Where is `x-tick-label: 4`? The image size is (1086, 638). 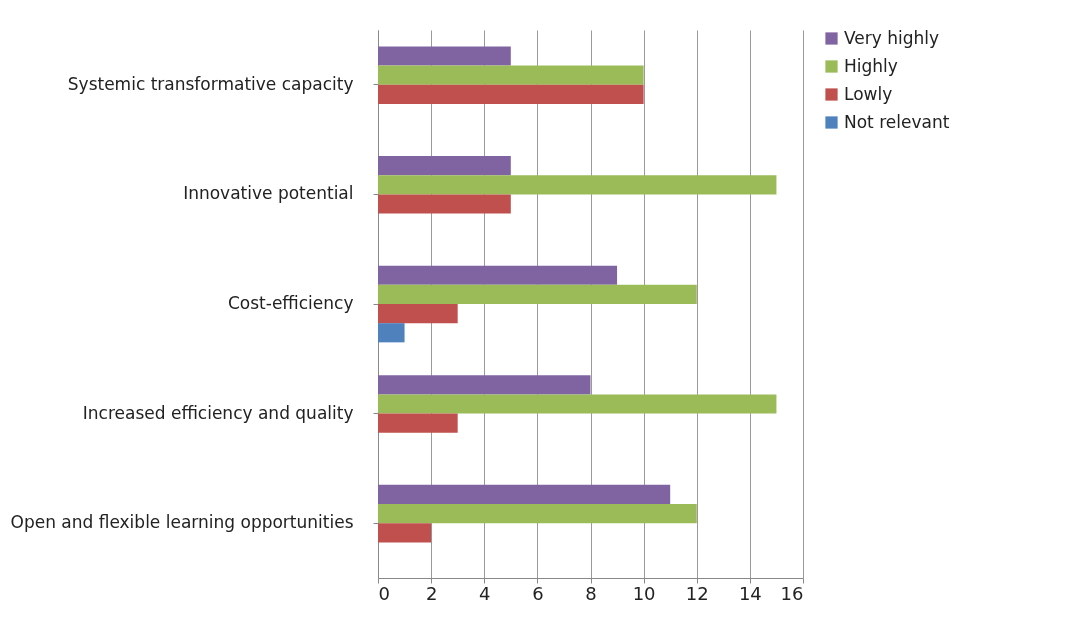 x-tick-label: 4 is located at coordinates (485, 593).